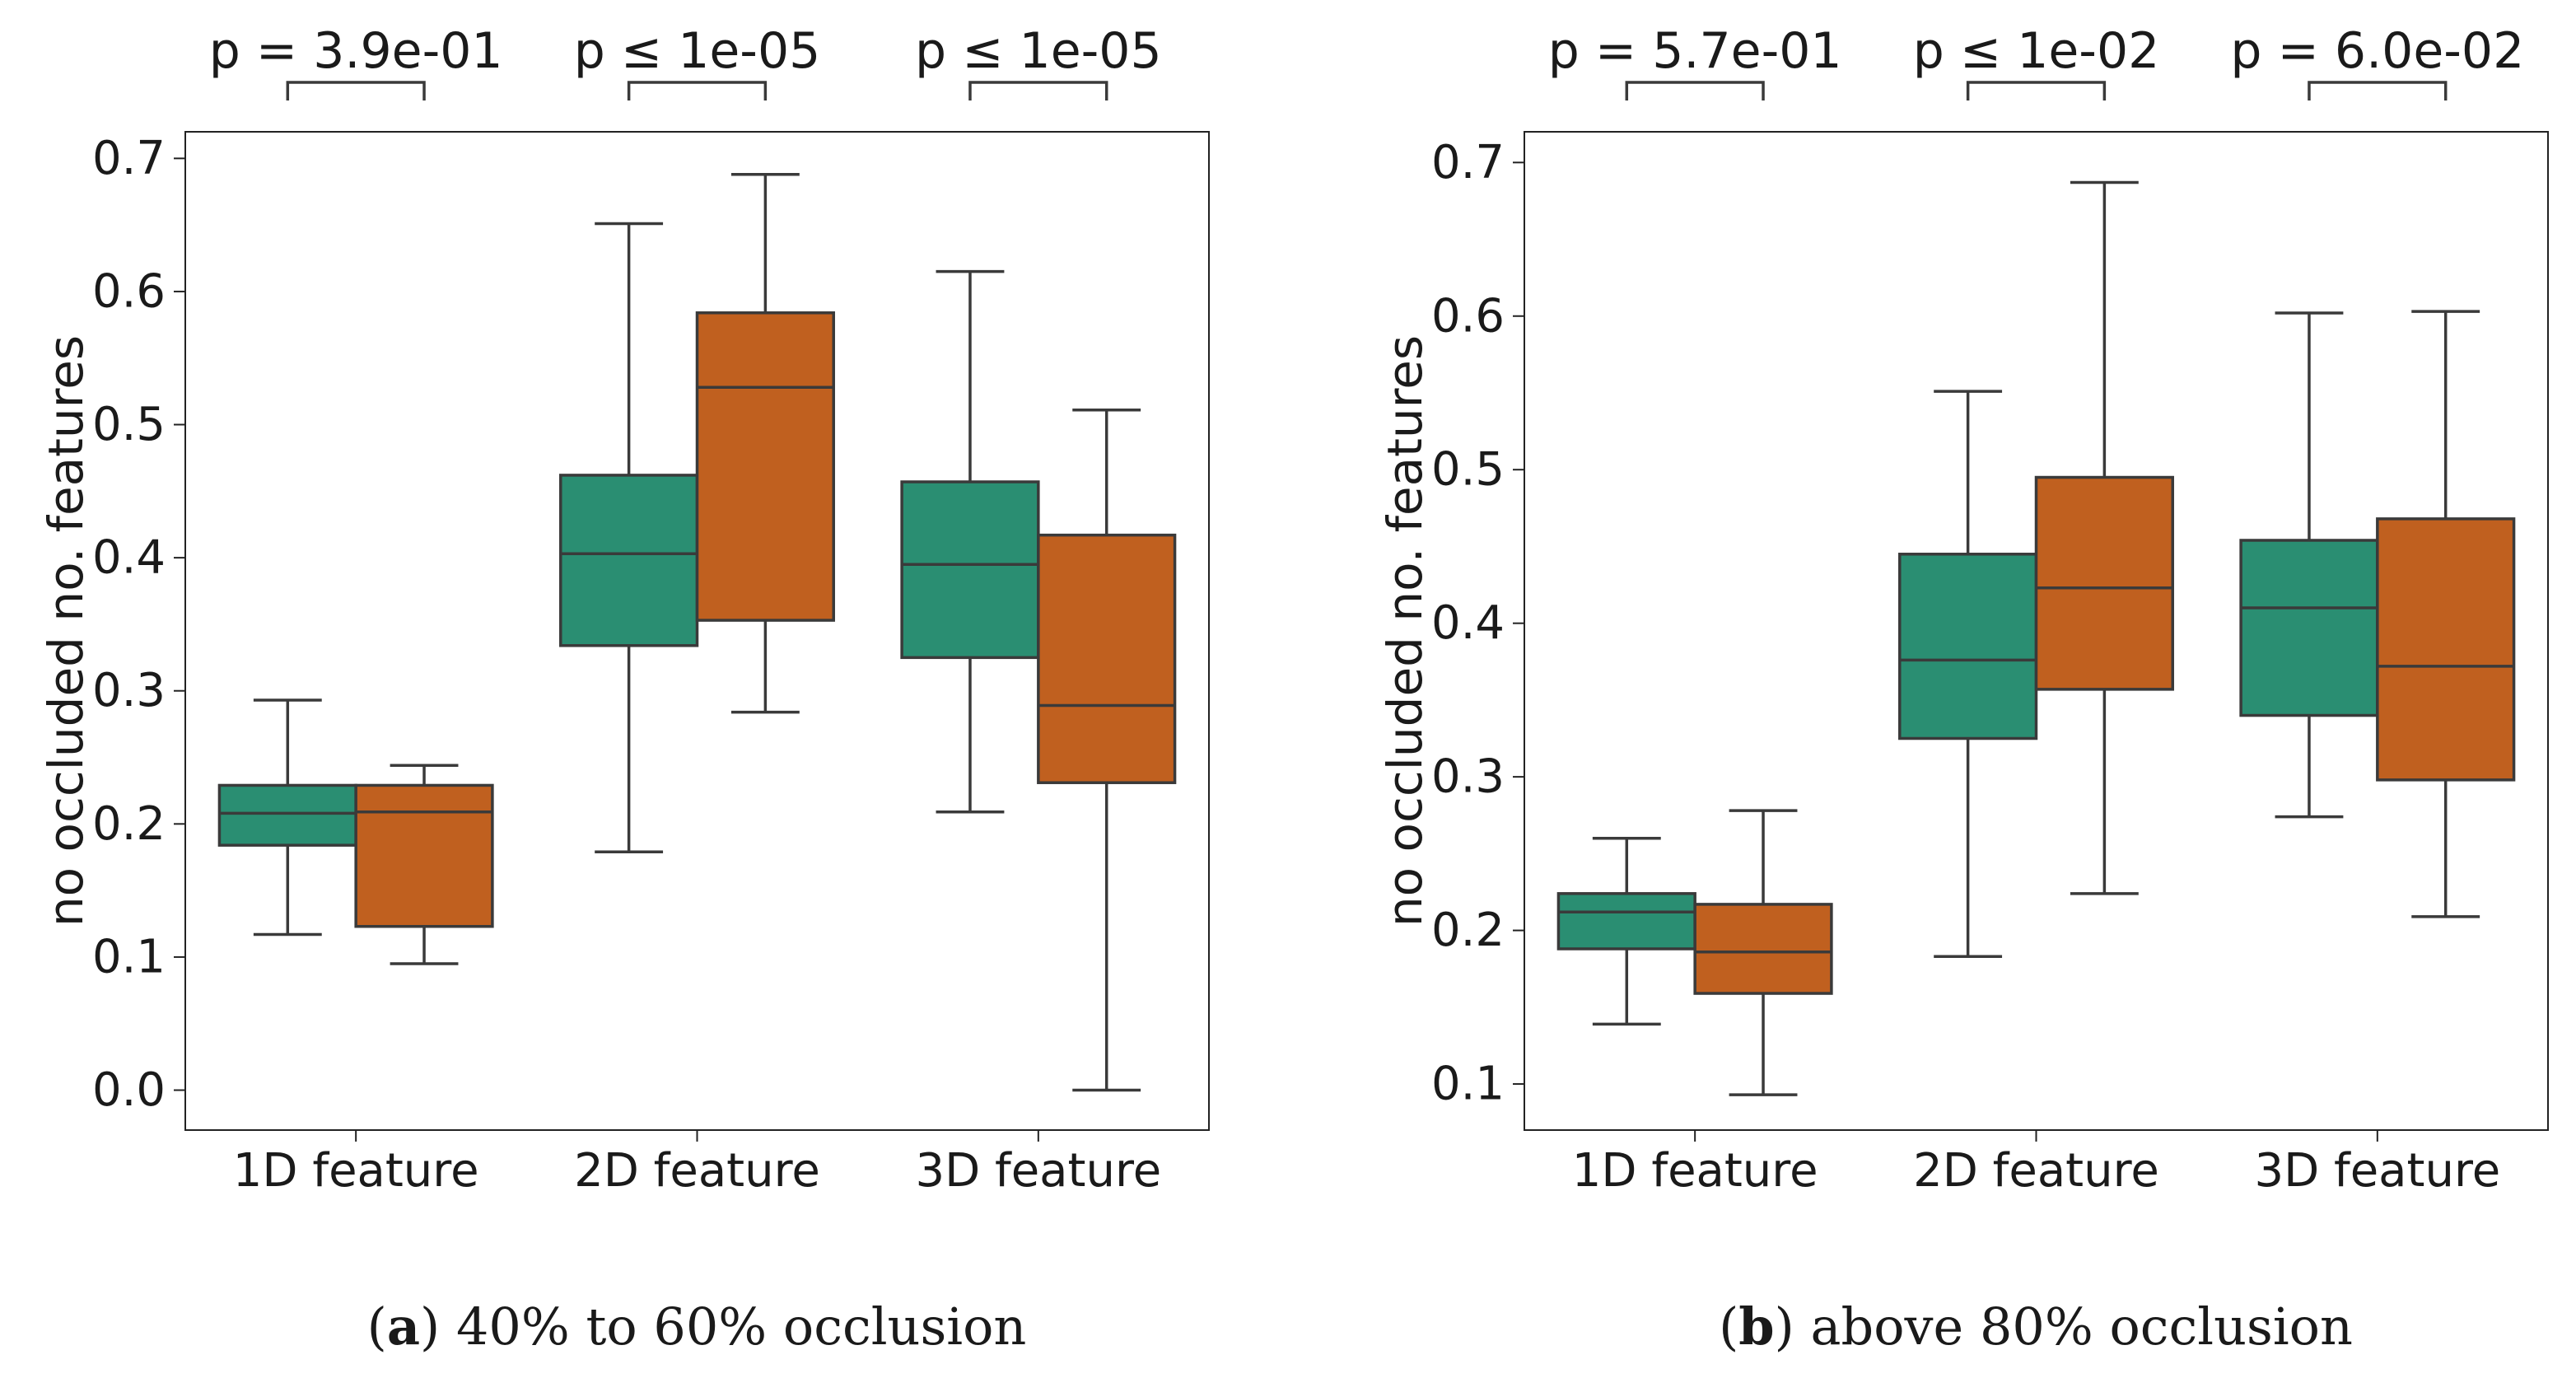 The height and width of the screenshot is (1378, 2576). I want to click on panel-caption: (b) above 80% occlusion, so click(2036, 1326).